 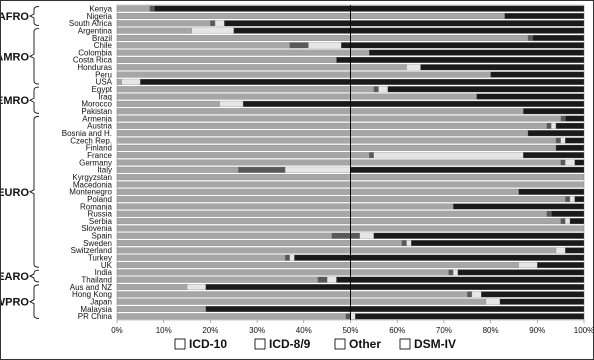 What do you see at coordinates (554, 125) in the screenshot?
I see `bar-austria-other` at bounding box center [554, 125].